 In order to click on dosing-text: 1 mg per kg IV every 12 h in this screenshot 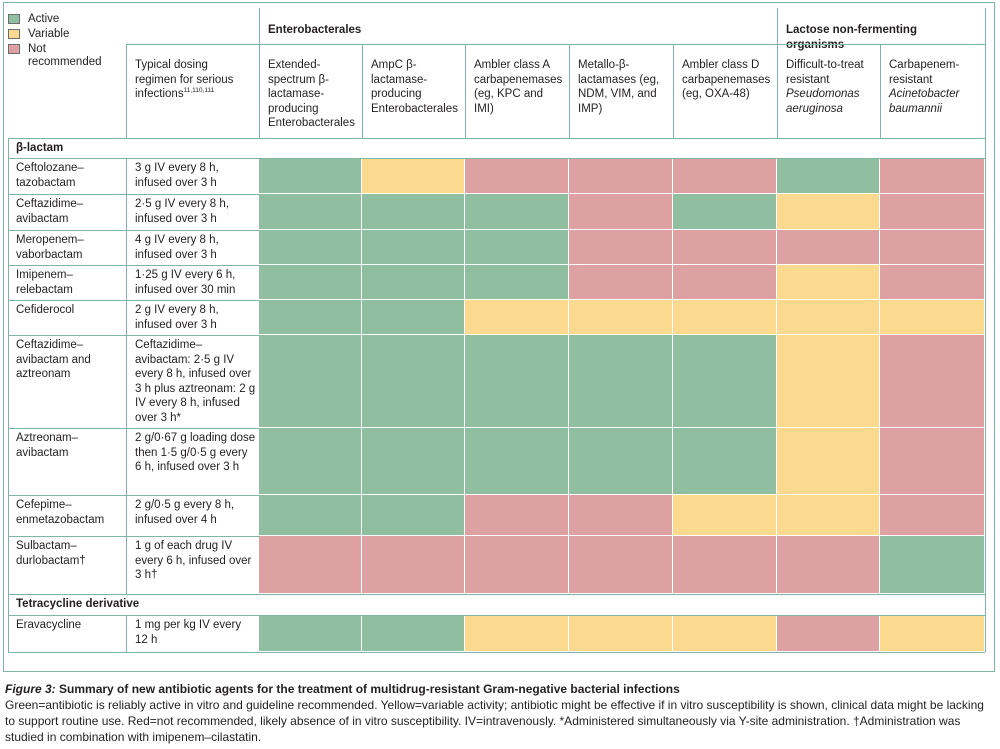, I will do `click(188, 632)`.